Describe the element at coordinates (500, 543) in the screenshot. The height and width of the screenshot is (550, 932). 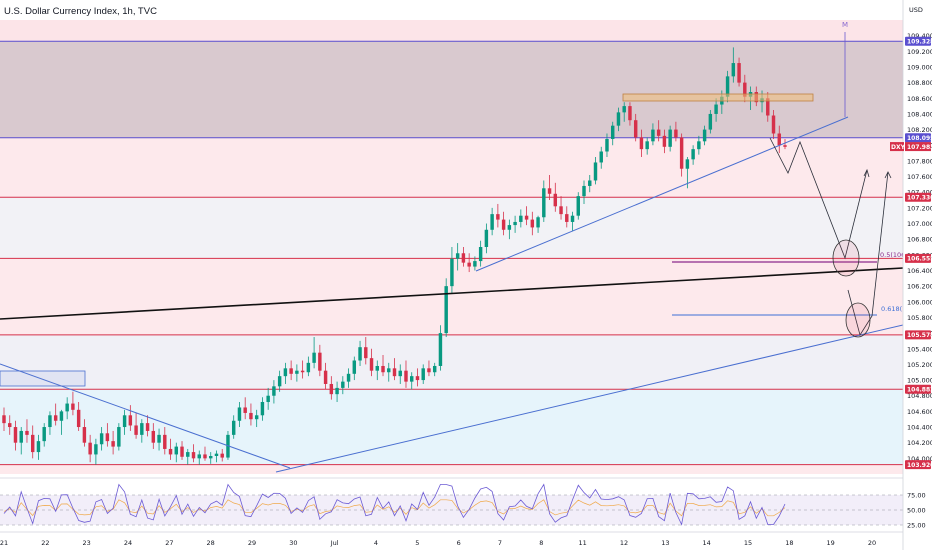
I see `x-tick-label: 7` at that location.